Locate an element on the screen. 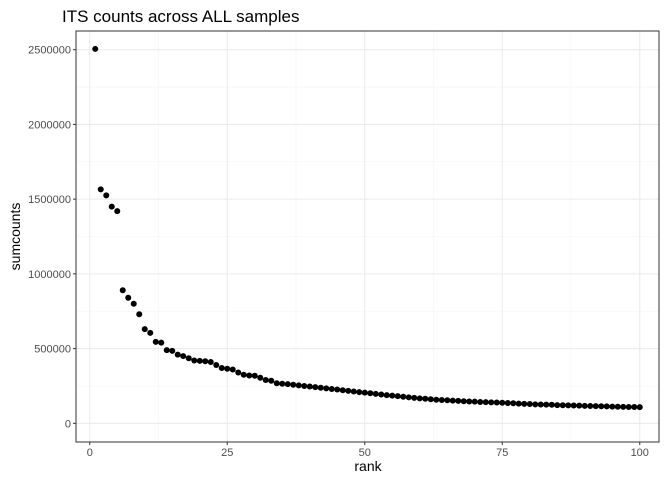 The width and height of the screenshot is (672, 480). y-axis-title: sumcounts is located at coordinates (15, 237).